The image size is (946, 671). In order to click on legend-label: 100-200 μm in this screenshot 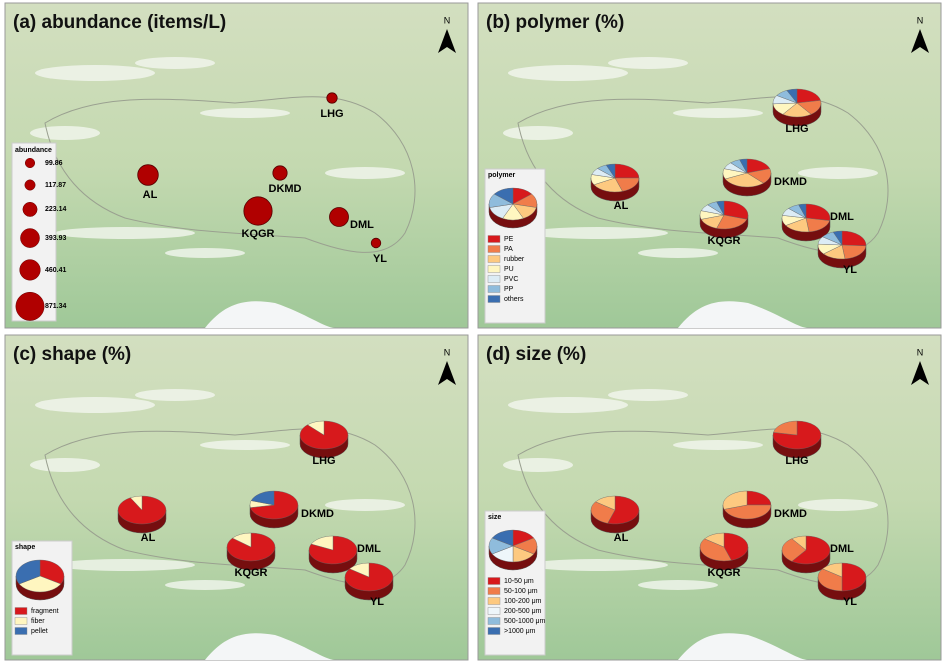, I will do `click(523, 601)`.